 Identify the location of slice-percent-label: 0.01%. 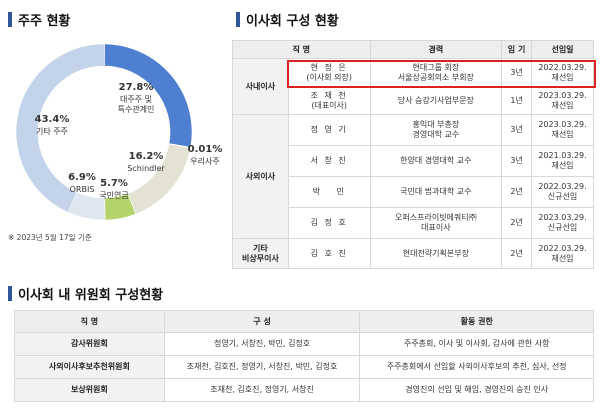
(205, 149).